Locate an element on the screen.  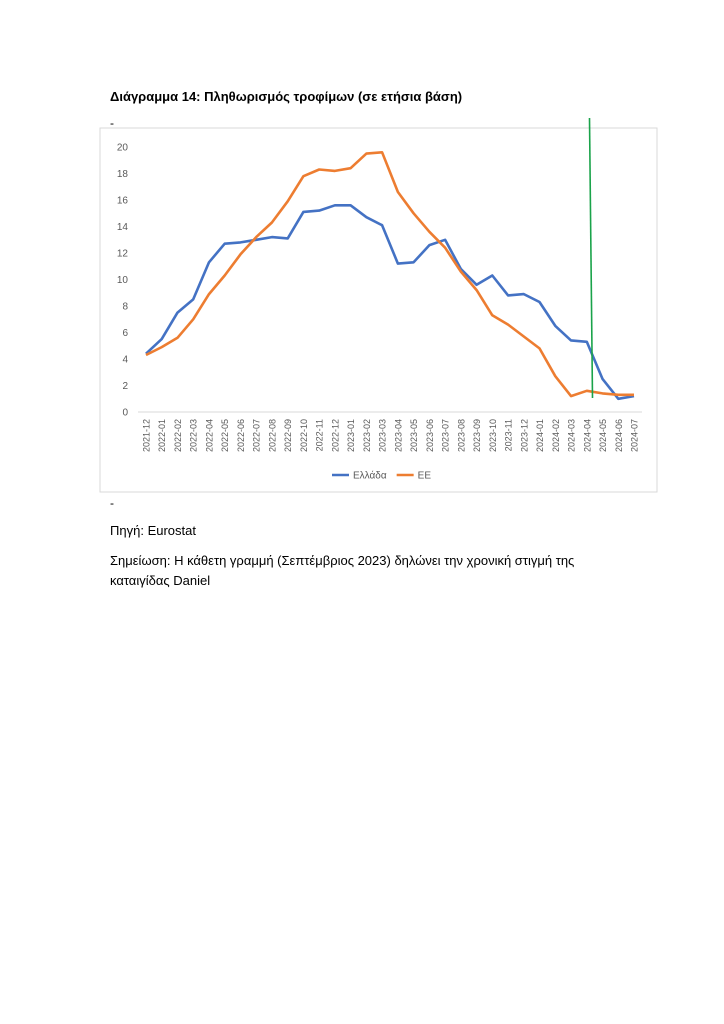
y-tick-label: 10 is located at coordinates (123, 280).